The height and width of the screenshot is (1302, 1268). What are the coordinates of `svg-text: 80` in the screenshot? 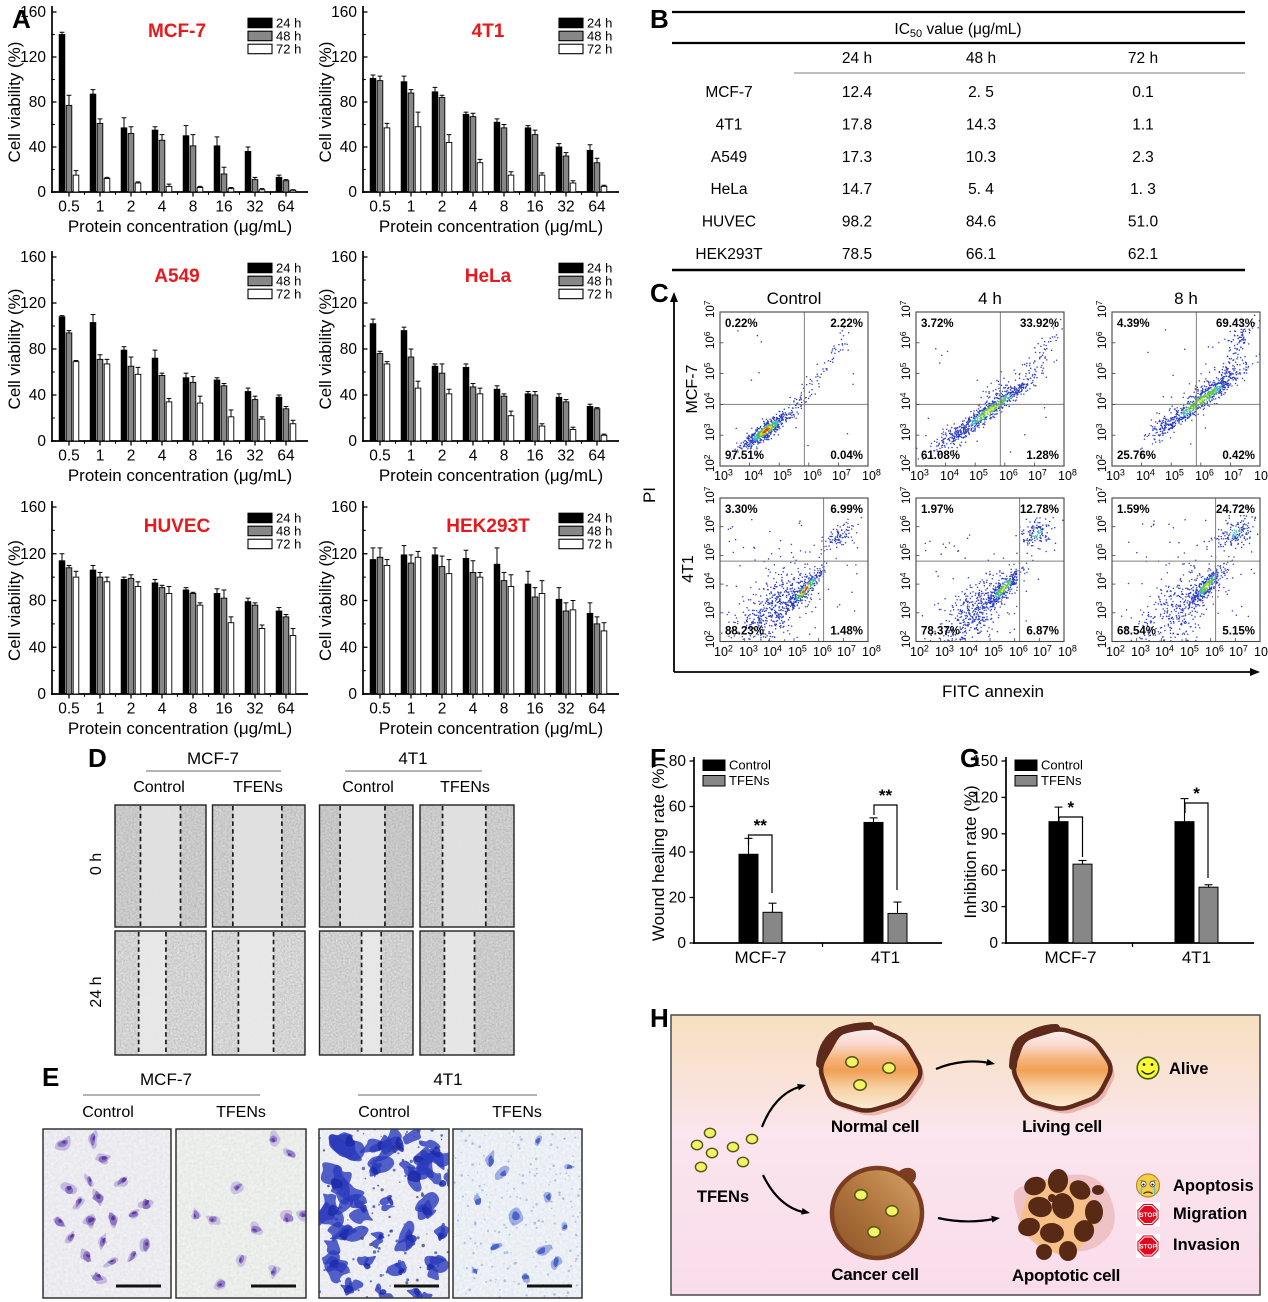 It's located at (349, 601).